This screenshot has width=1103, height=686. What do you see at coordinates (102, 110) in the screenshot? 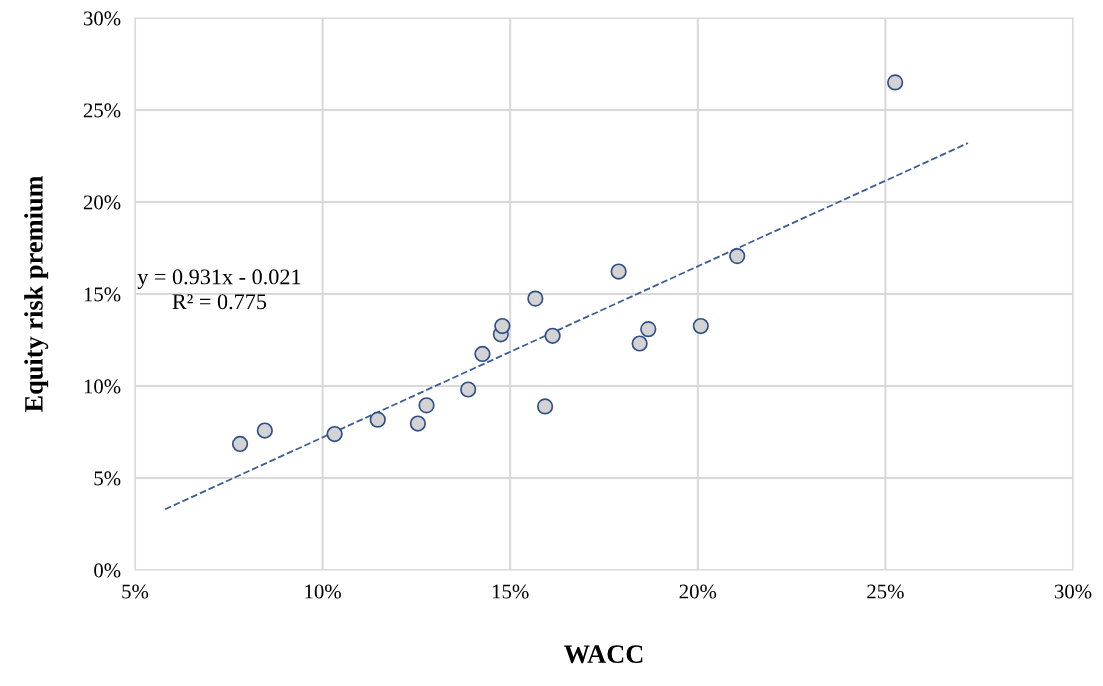
I see `y-tick-label: 25%` at bounding box center [102, 110].